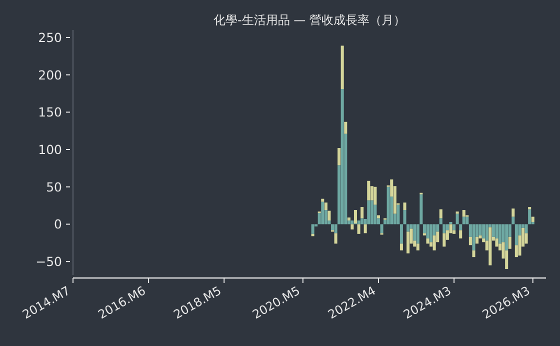 Image resolution: width=560 pixels, height=346 pixels. I want to click on y-tick-label: 100, so click(50, 150).